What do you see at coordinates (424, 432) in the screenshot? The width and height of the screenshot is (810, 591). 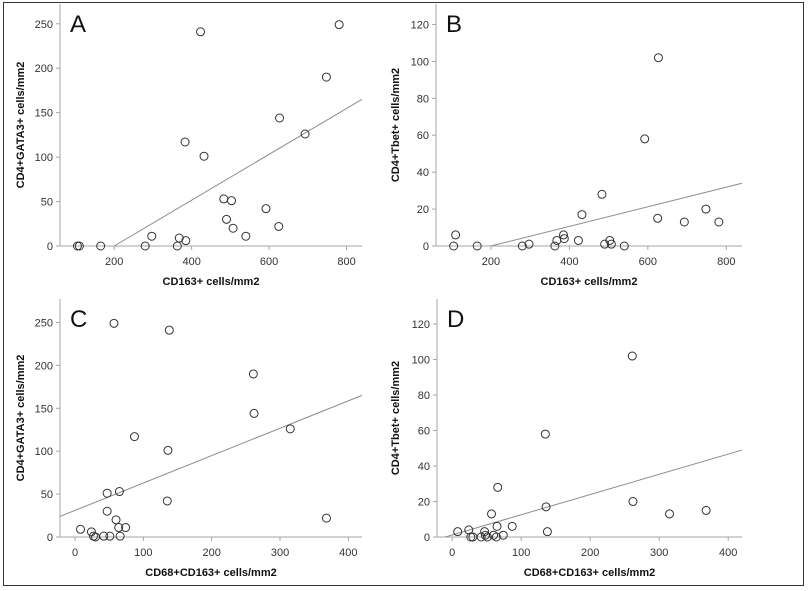 I see `y-tick-label: 60` at bounding box center [424, 432].